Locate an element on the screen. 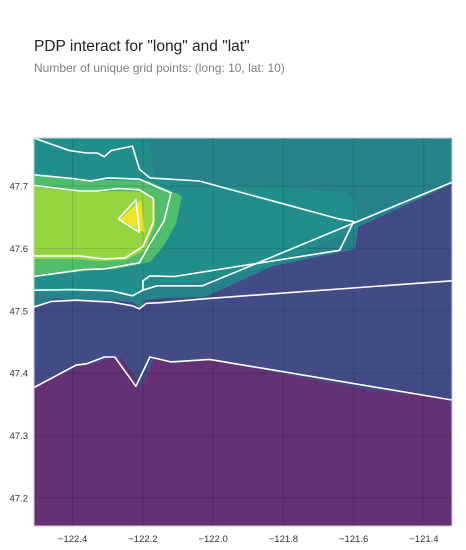  y-tick-label: 47.3 is located at coordinates (19, 436).